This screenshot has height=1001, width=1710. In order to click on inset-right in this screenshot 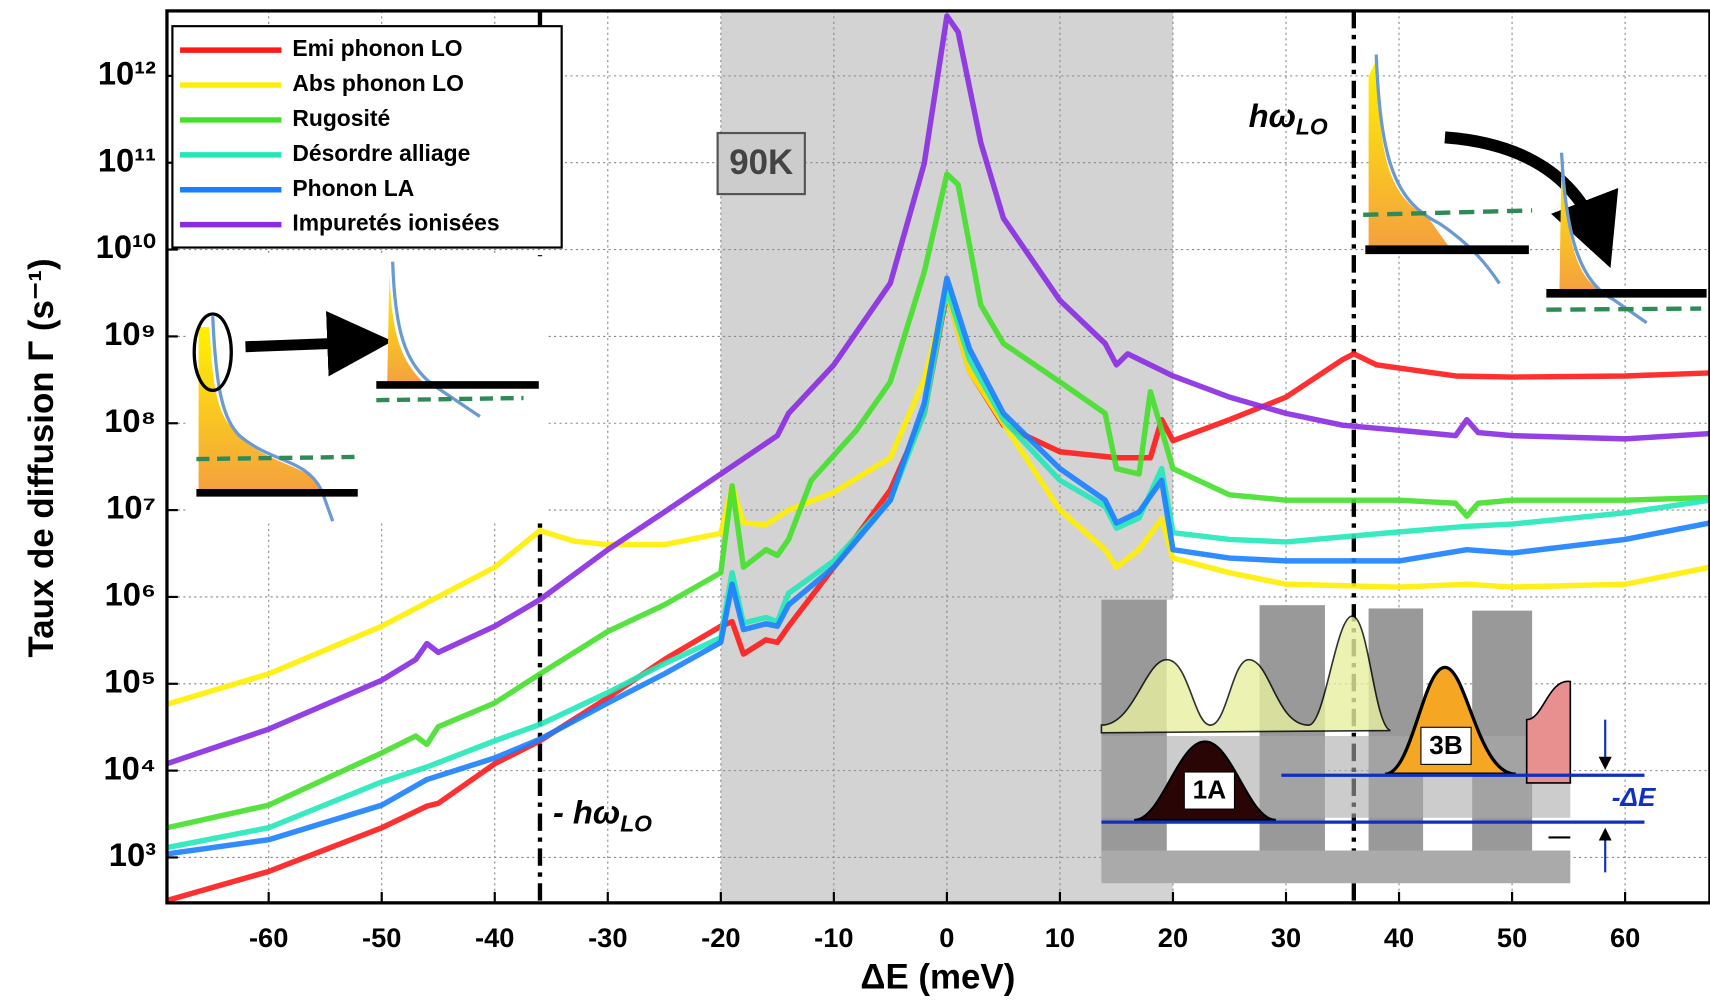, I will do `click(1535, 189)`.